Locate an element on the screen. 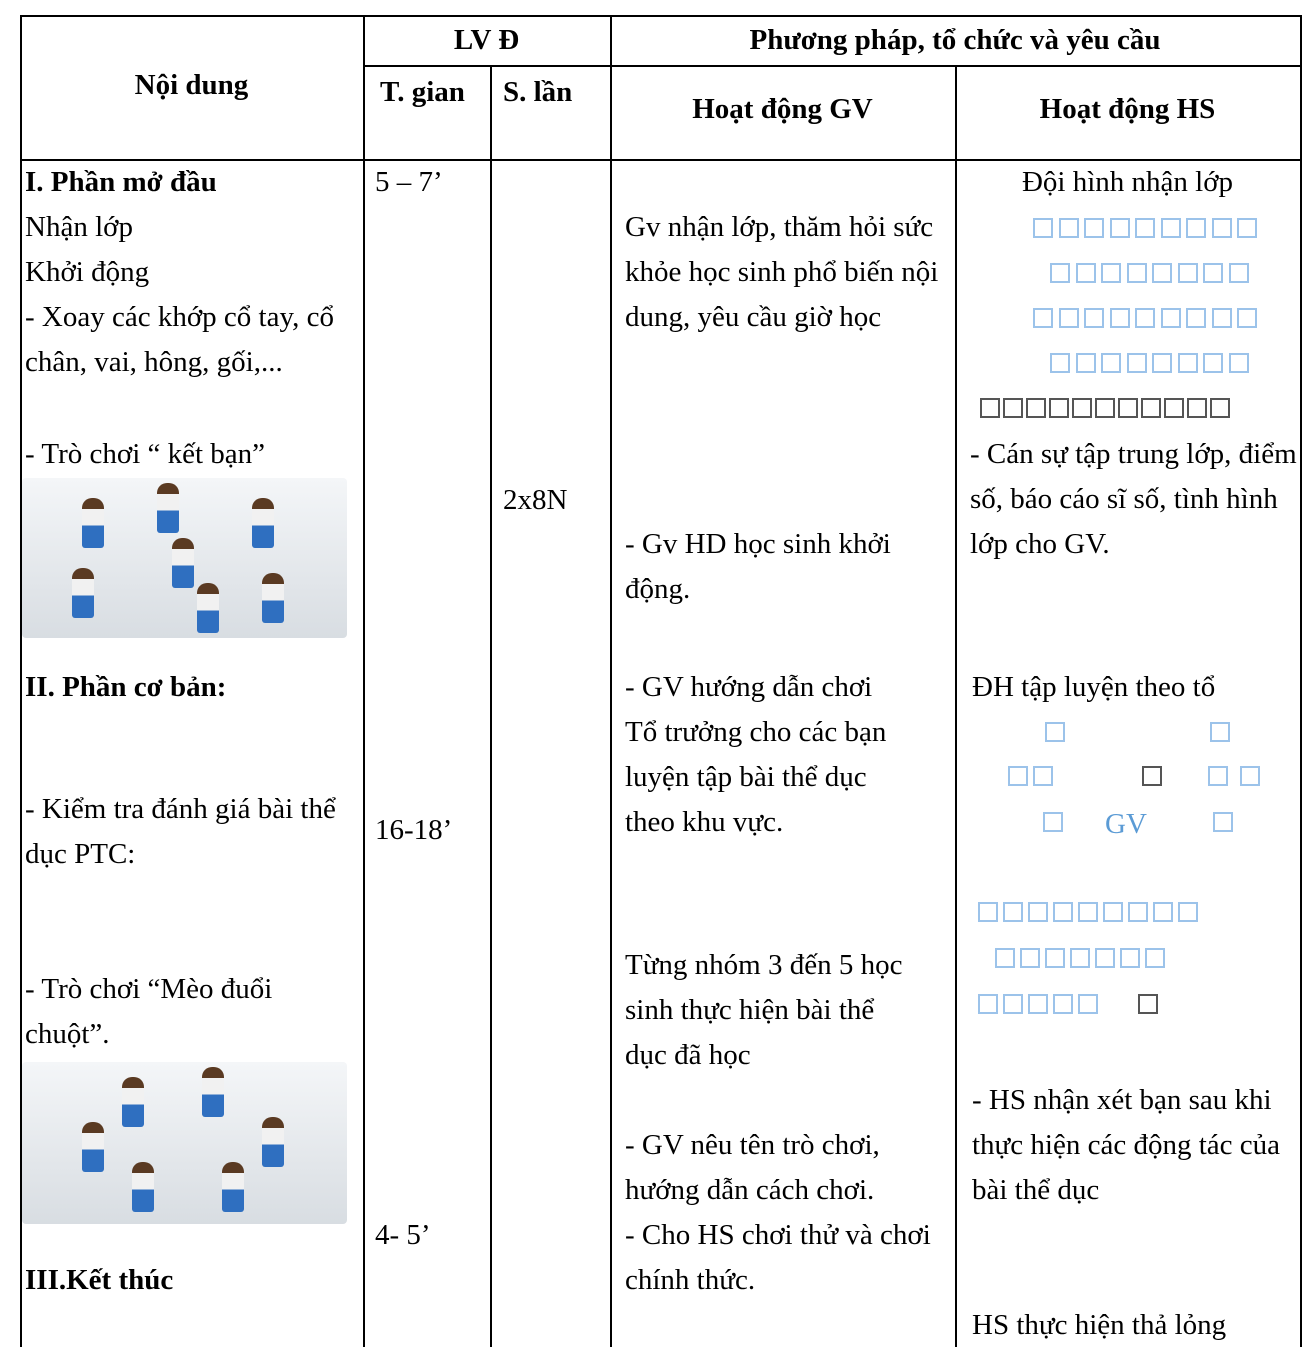 This screenshot has height=1348, width=1307. cell-text: 4- 5’ is located at coordinates (403, 1235).